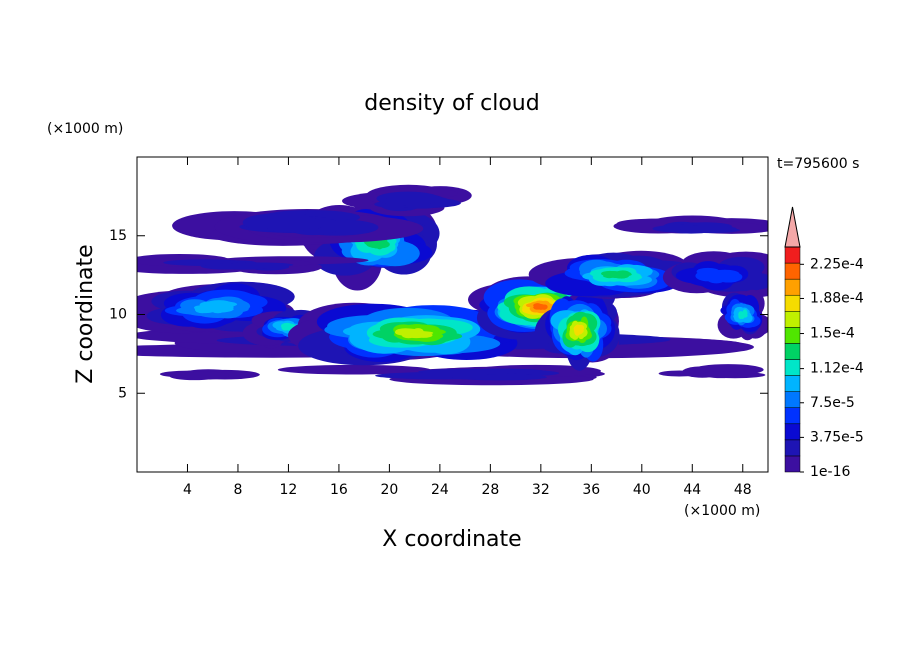 The height and width of the screenshot is (654, 904). What do you see at coordinates (451, 103) in the screenshot?
I see `chart-title: density of cloud` at bounding box center [451, 103].